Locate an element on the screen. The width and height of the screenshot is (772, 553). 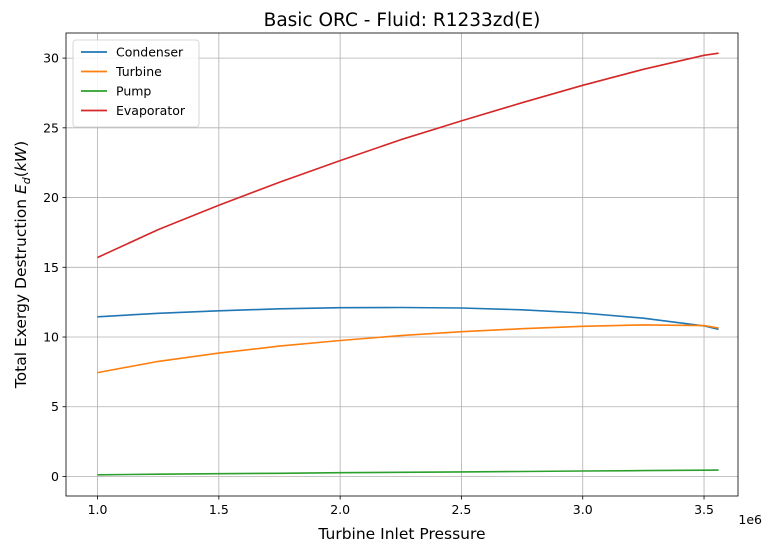
x-axis-label: Turbine Inlet Pressure is located at coordinates (401, 534).